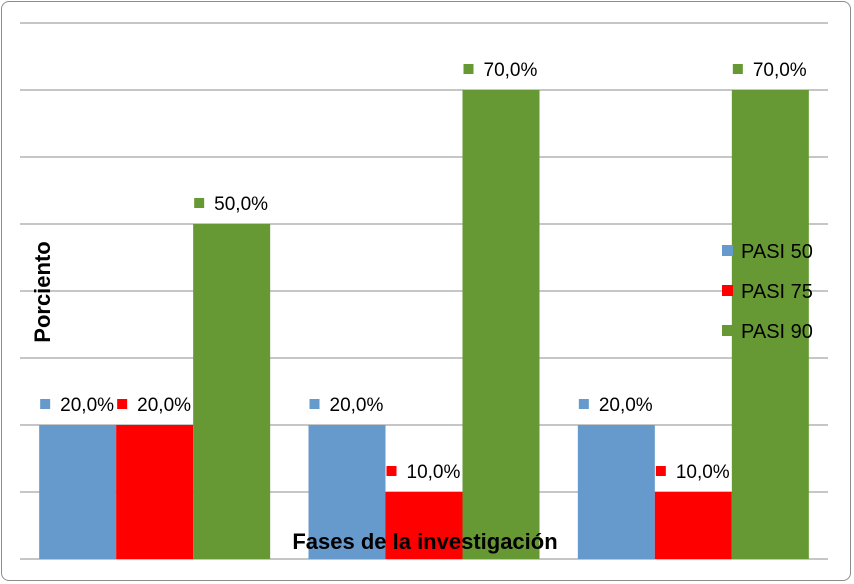 This screenshot has height=584, width=854. I want to click on x-axis-title: Fases de la investigación, so click(424, 541).